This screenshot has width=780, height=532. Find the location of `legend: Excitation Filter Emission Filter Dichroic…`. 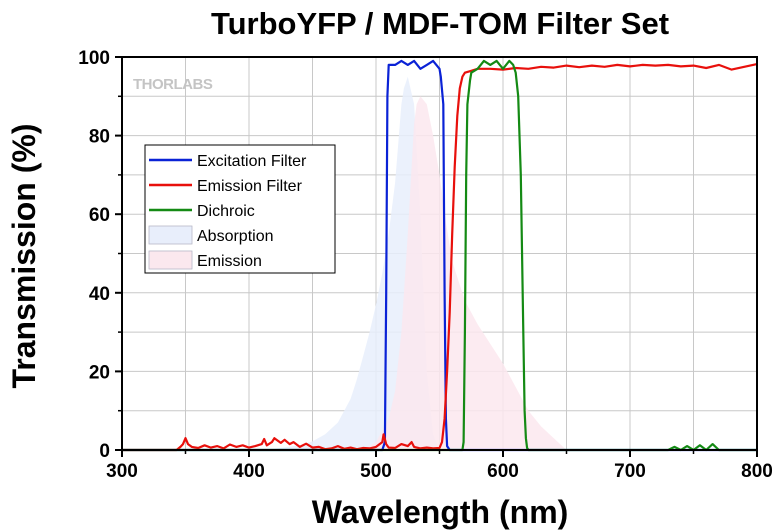

legend: Excitation Filter Emission Filter Dichroic… is located at coordinates (240, 209).